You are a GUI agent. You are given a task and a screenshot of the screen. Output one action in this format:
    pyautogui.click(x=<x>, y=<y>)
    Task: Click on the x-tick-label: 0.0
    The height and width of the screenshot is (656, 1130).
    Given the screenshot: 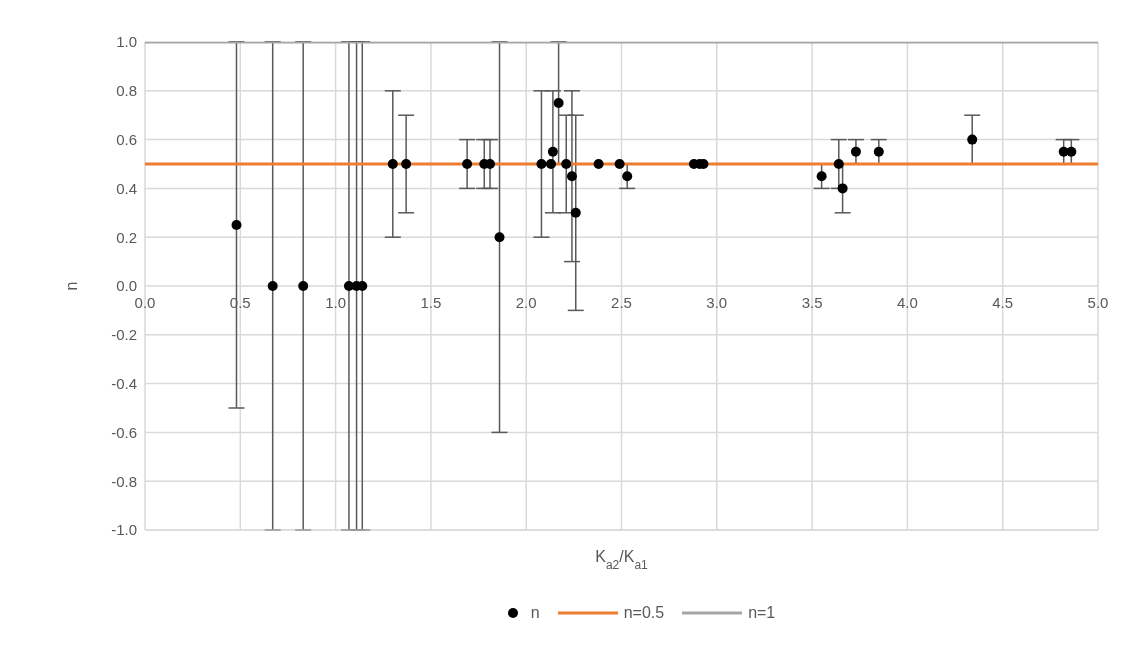 What is the action you would take?
    pyautogui.click(x=145, y=302)
    